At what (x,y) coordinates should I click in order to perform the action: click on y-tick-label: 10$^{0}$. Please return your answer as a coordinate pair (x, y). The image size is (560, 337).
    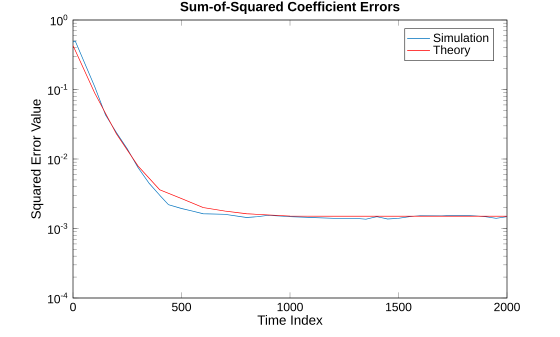
    Looking at the image, I should click on (59, 20).